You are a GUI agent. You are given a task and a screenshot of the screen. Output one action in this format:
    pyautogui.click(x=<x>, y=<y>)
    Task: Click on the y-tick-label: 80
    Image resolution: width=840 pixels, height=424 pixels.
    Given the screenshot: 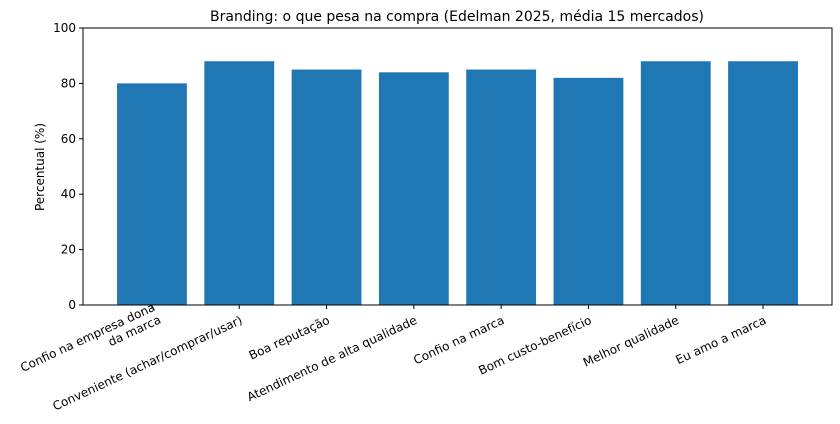 What is the action you would take?
    pyautogui.click(x=68, y=83)
    